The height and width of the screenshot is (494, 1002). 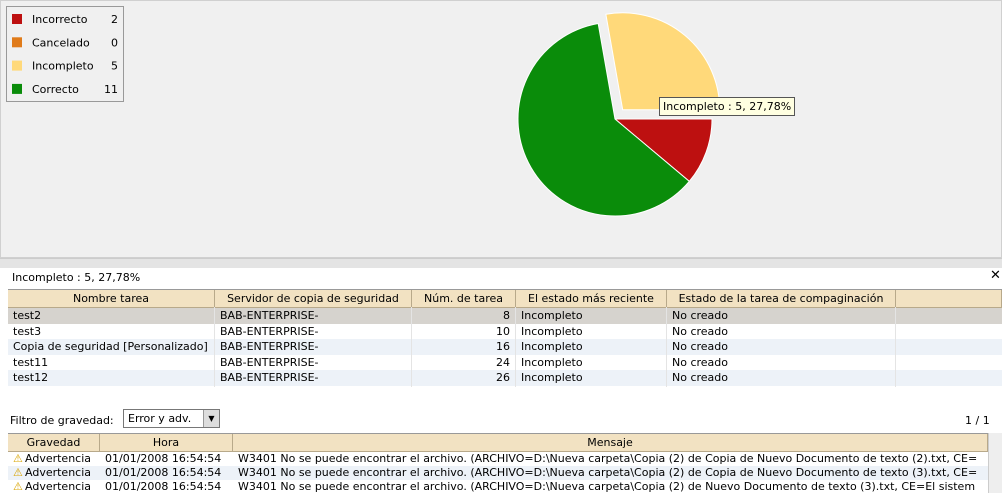 I want to click on splitter, so click(x=501, y=263).